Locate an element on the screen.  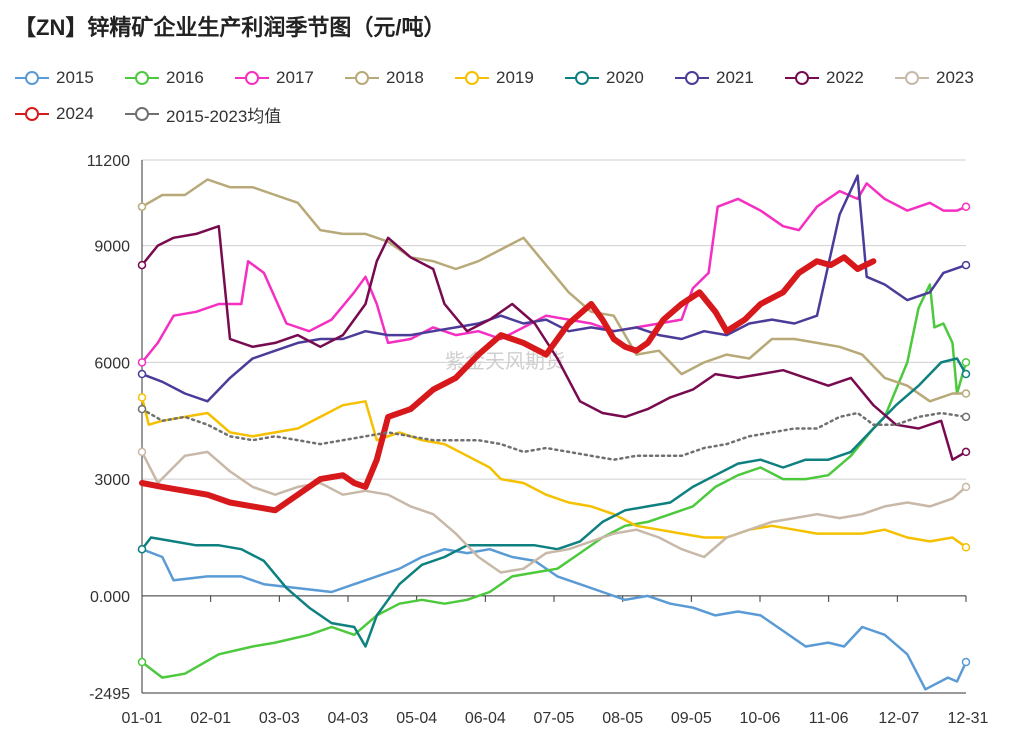
legend-item: 2018 is located at coordinates (384, 78).